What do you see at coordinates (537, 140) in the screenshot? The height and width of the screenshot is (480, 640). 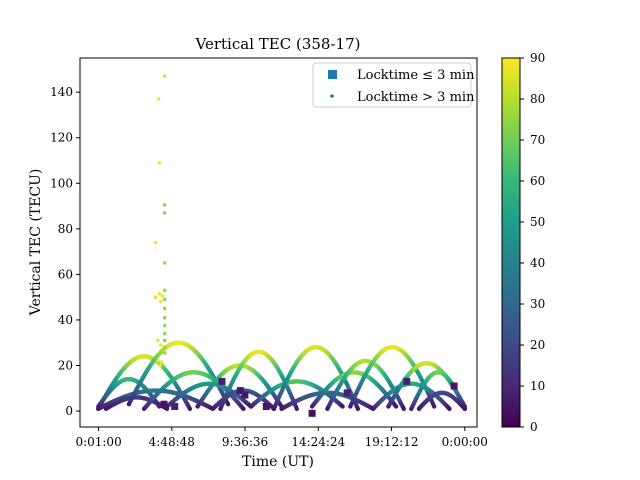 I see `colorbar-tick-label: 70` at bounding box center [537, 140].